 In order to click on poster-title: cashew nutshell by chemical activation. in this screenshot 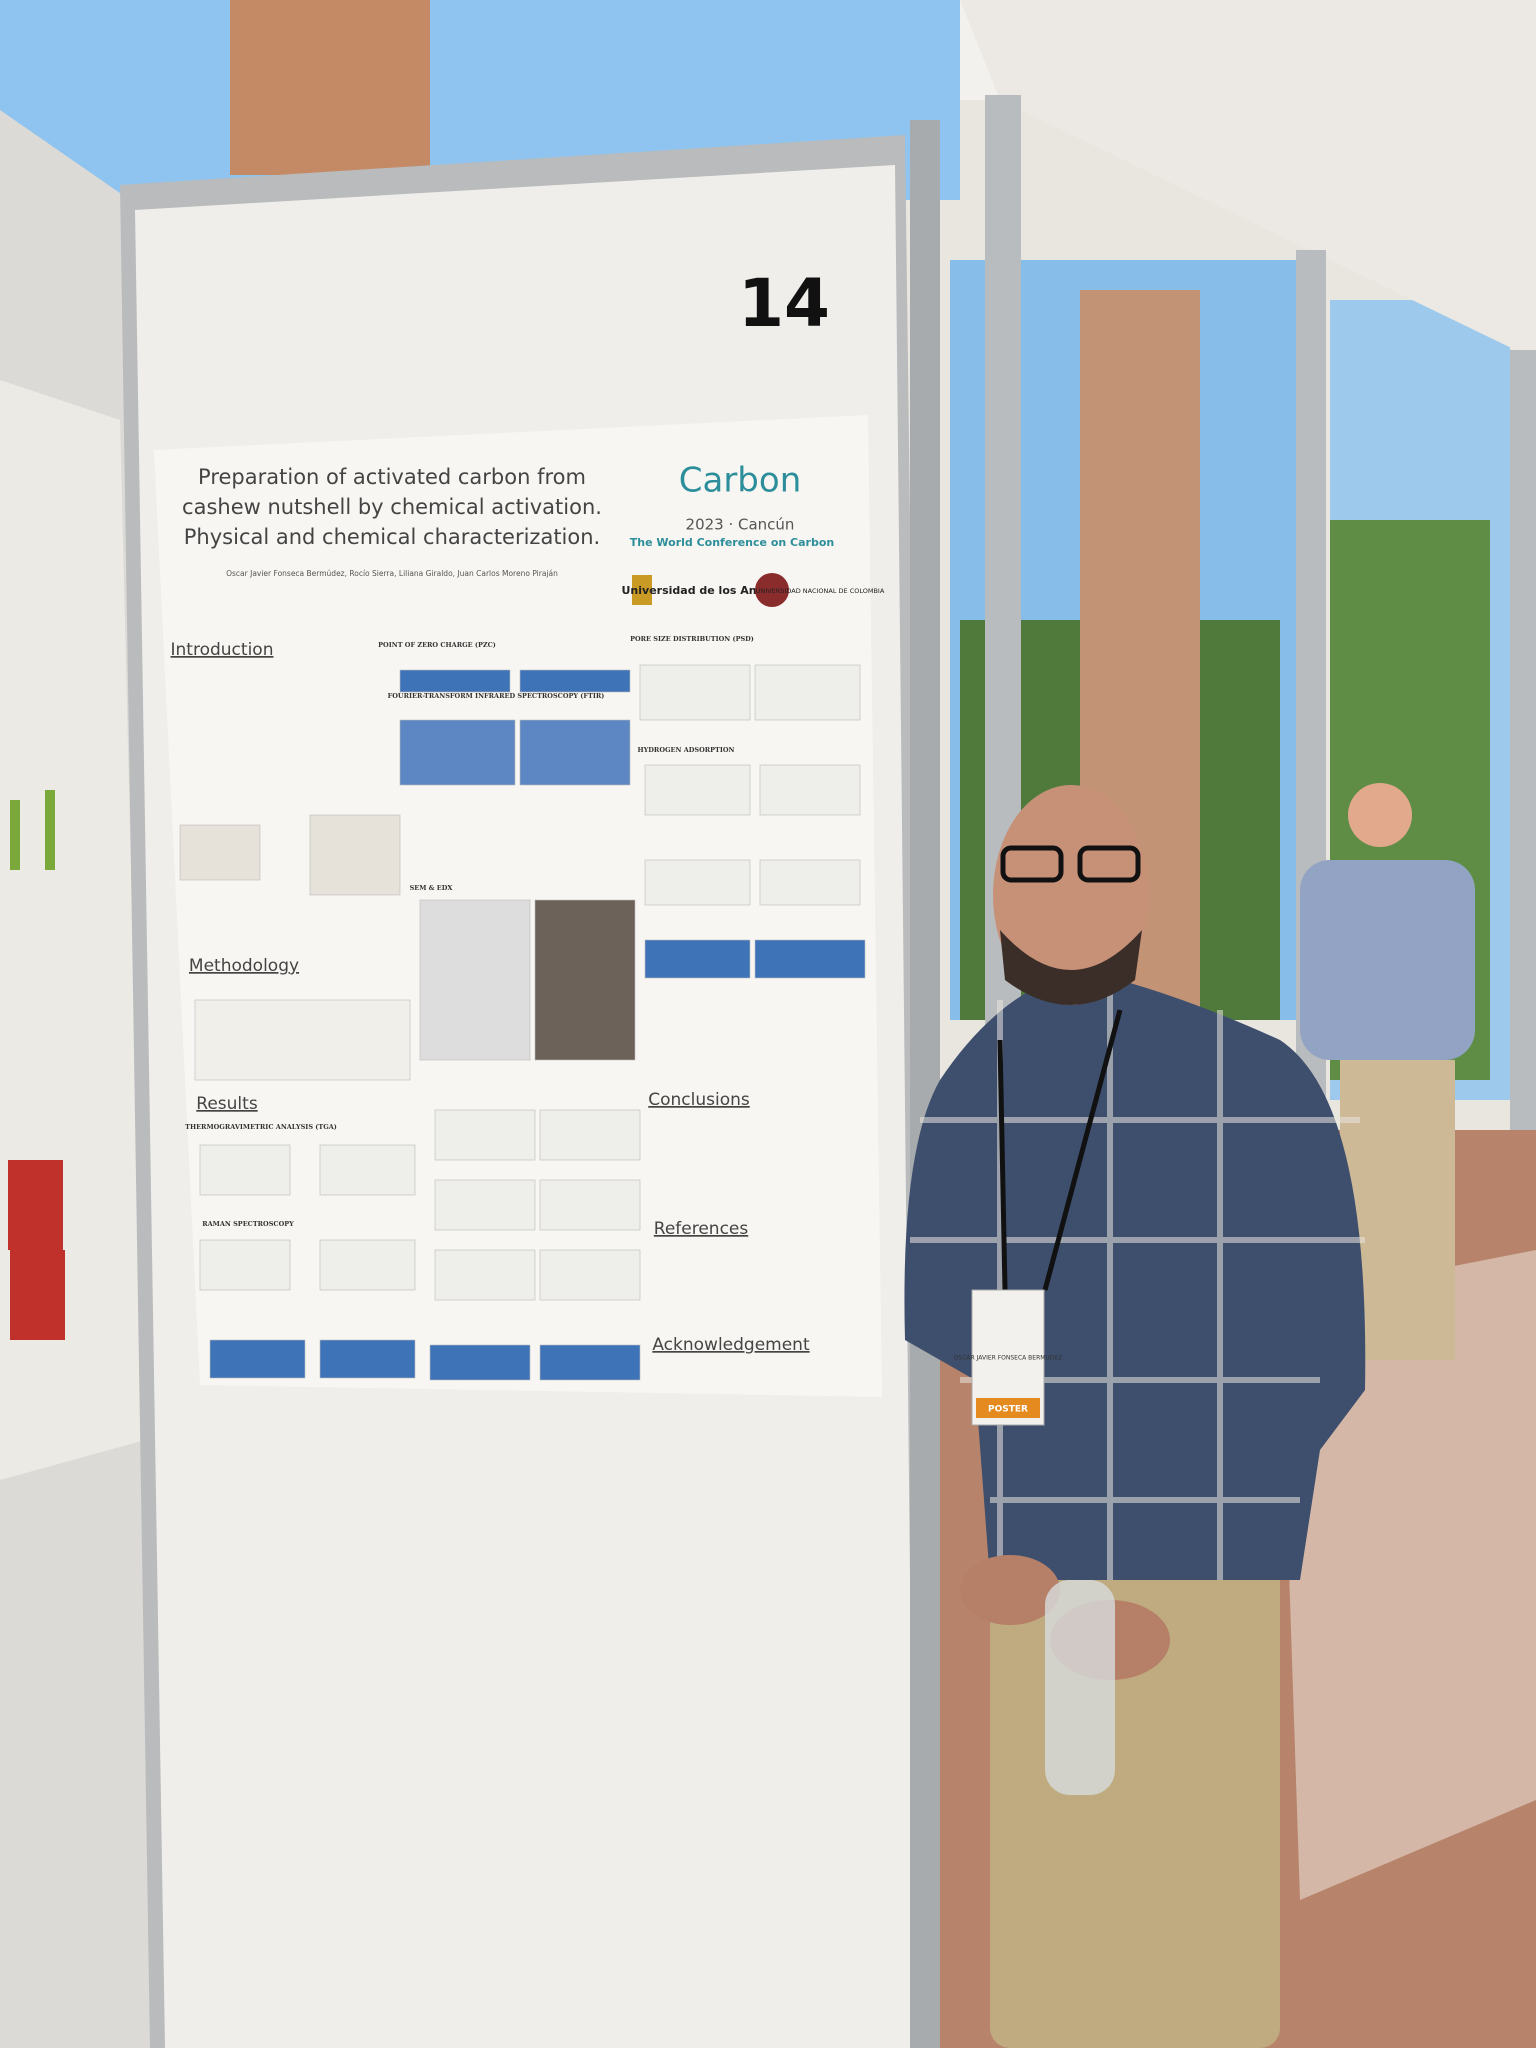, I will do `click(392, 507)`.